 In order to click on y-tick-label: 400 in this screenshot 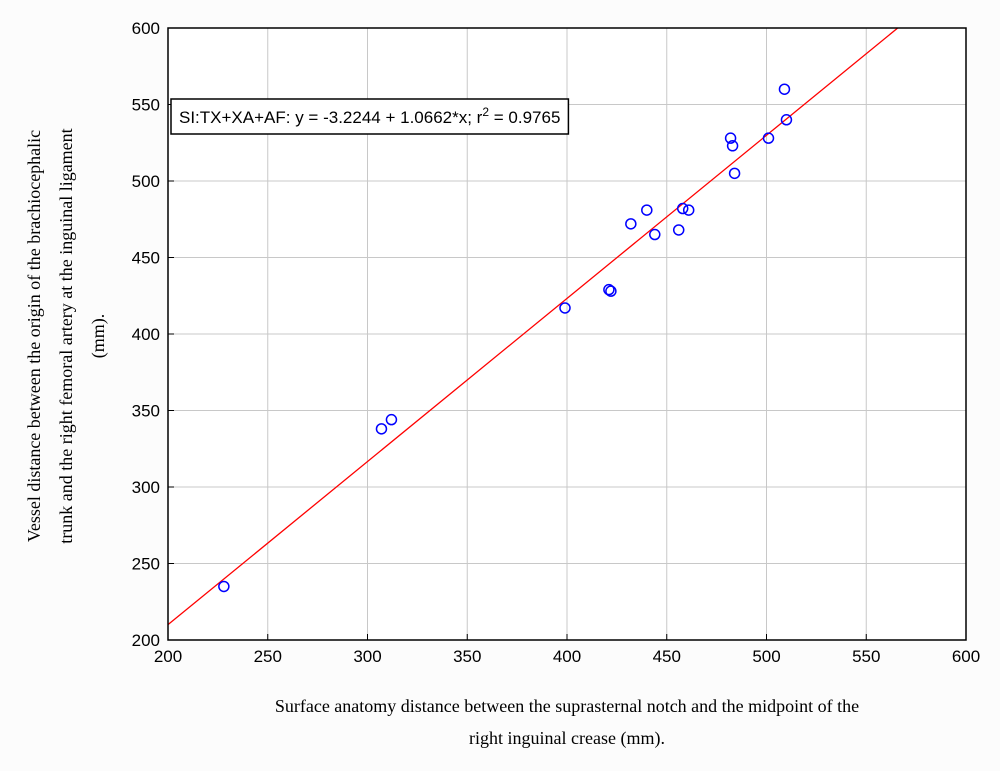, I will do `click(146, 334)`.